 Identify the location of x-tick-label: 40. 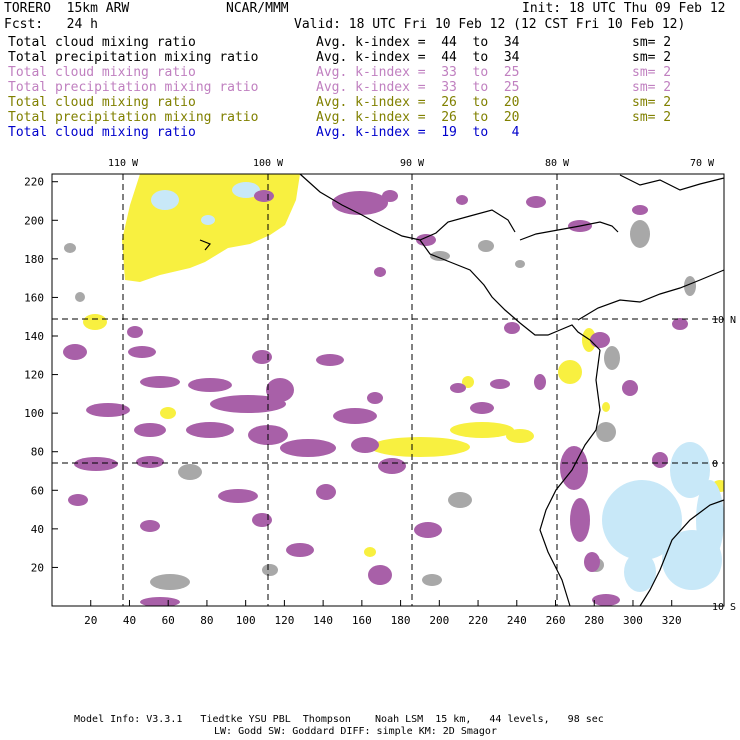
(129, 620).